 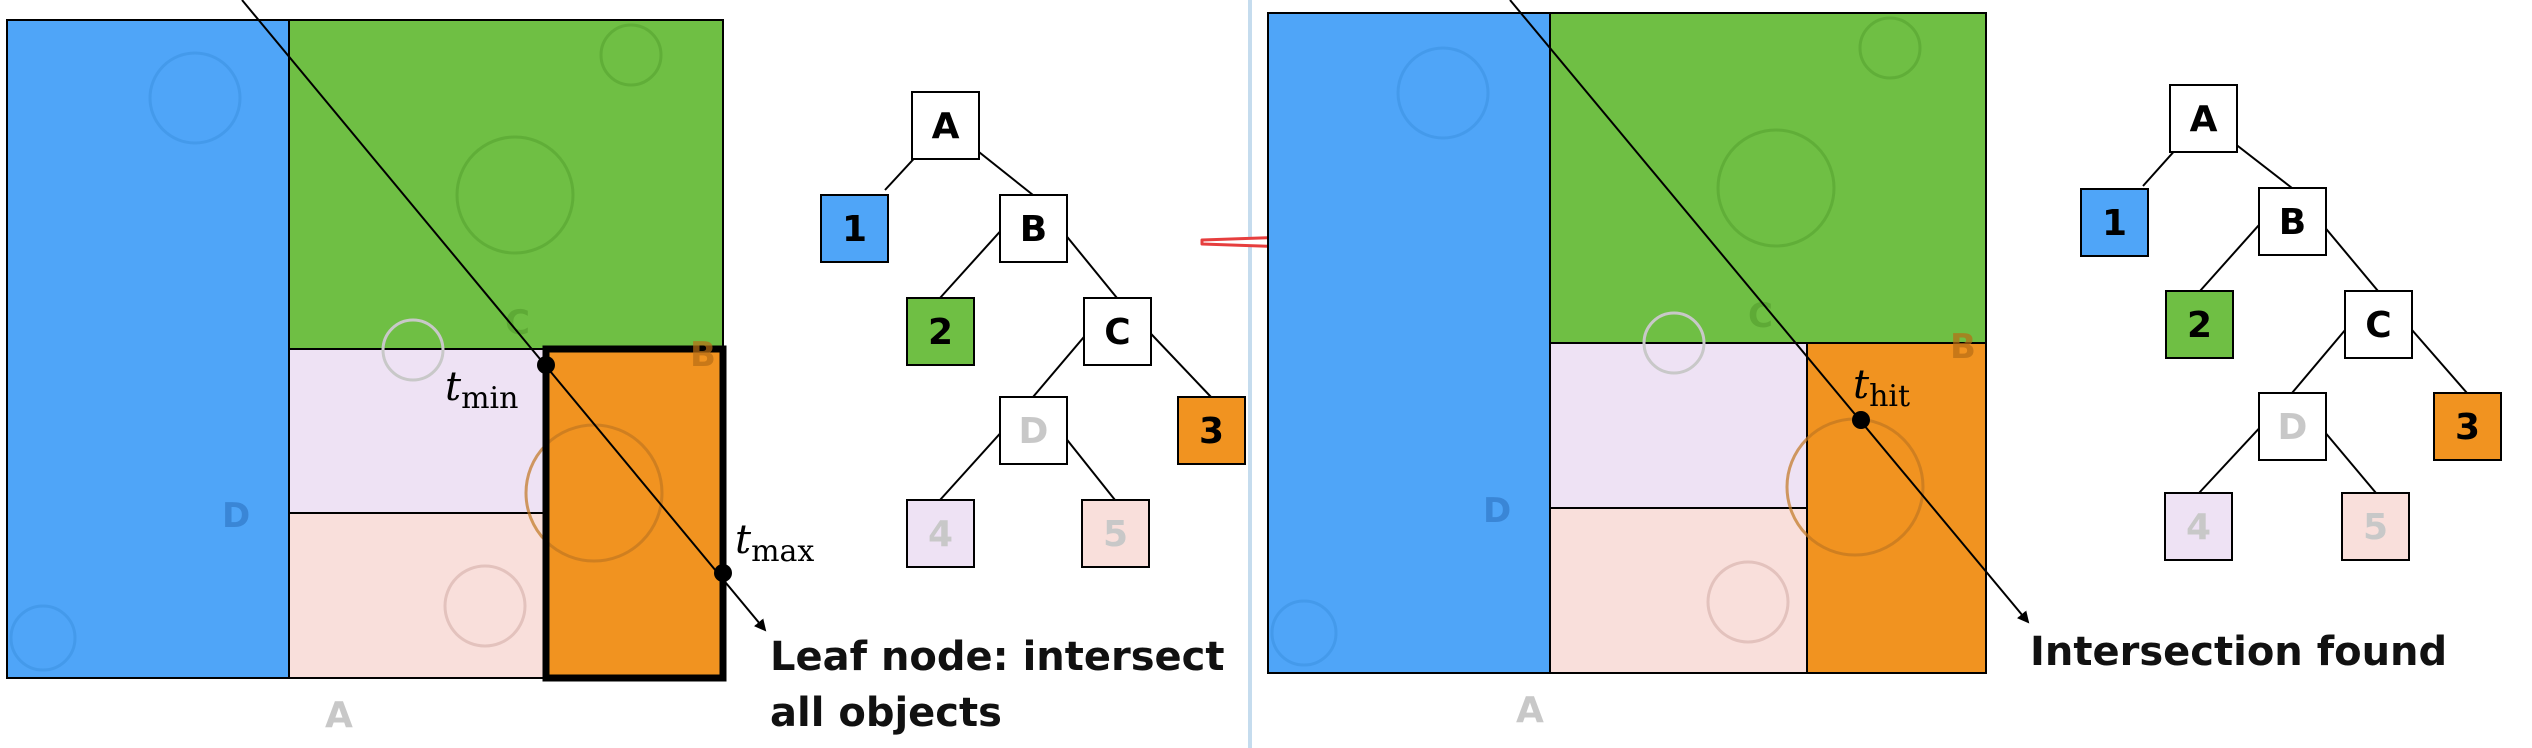 What do you see at coordinates (1896, 508) in the screenshot?
I see `right-region-orange` at bounding box center [1896, 508].